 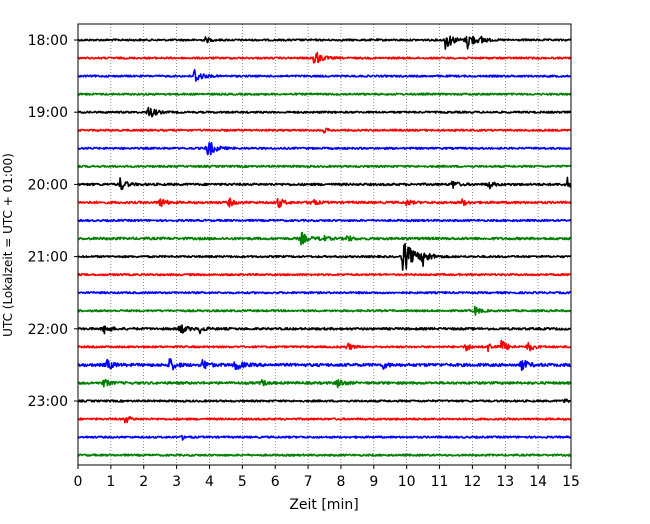 I want to click on x-tick-label: 3, so click(x=176, y=482).